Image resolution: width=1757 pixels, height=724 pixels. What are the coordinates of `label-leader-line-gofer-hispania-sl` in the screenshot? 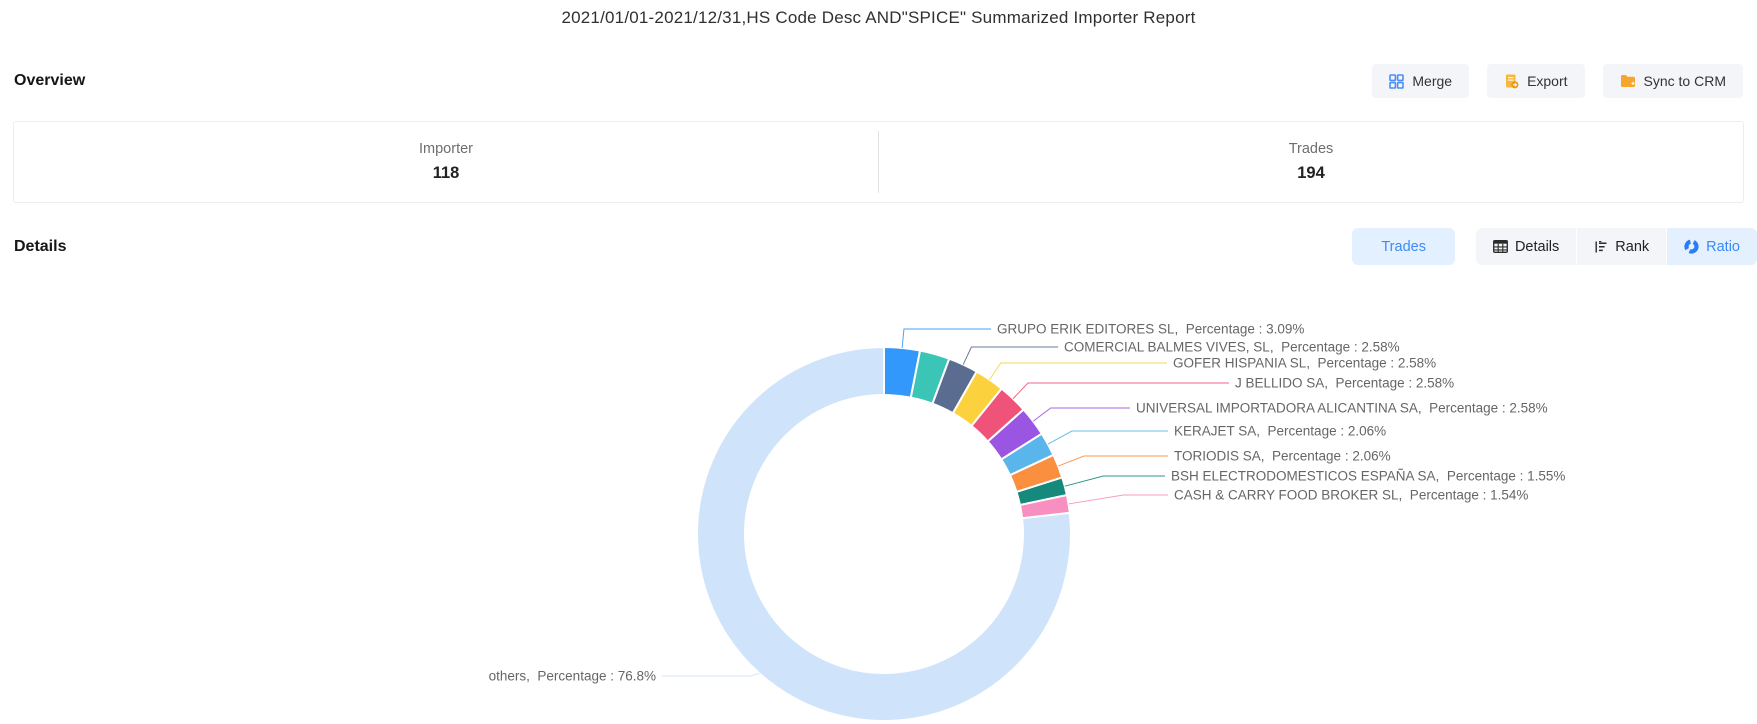 It's located at (1078, 371).